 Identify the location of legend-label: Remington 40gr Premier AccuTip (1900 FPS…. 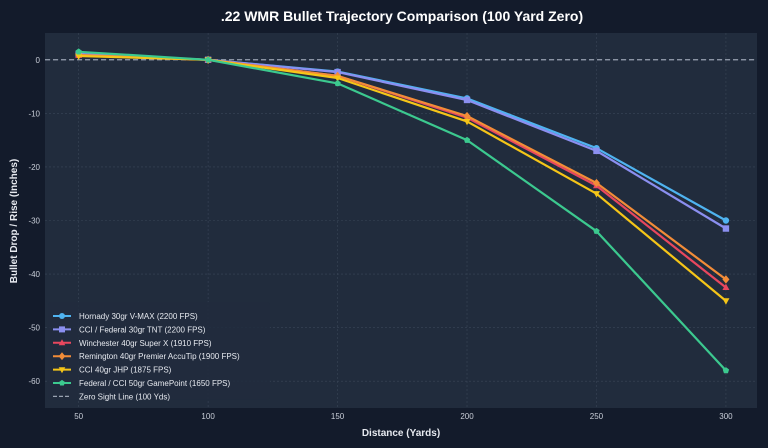
(159, 356).